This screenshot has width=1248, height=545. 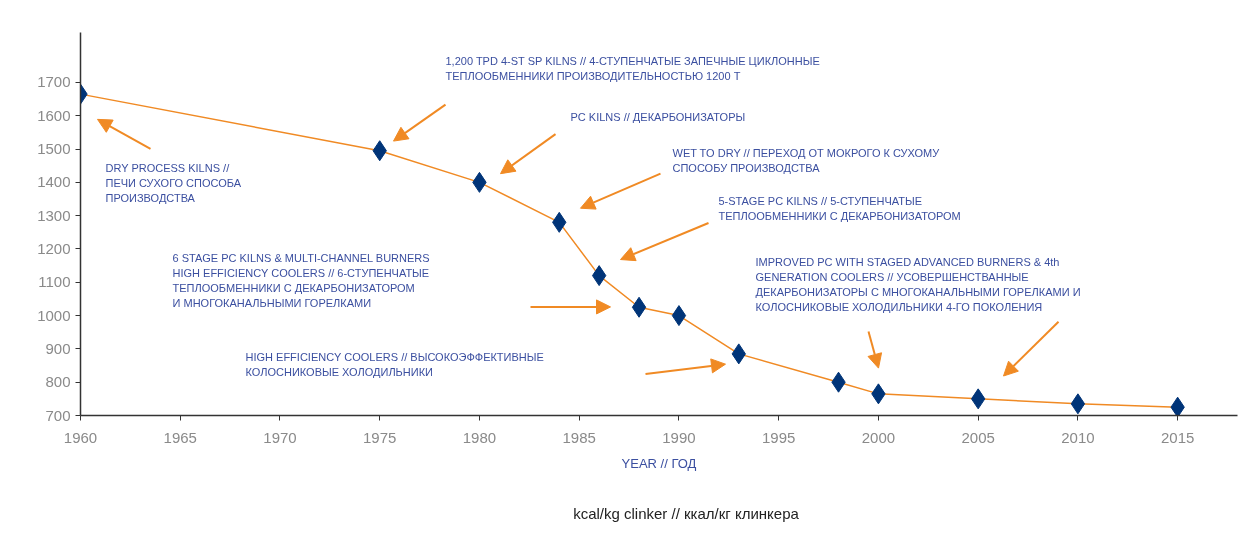 What do you see at coordinates (301, 280) in the screenshot?
I see `annotation: 6 STAGE PC KILNS & MULTI-CHANNEL BURNERS HIGH EFFICIENCY COOLERS // 6-СТУПЕНЧАТЫЕ ТЕПЛООБМЕННИКИ С ДЕКАРБОНИЗАТОРОМ И МНОГОКАНАЛЬНЫМИ ГОРЕЛКАМИ` at bounding box center [301, 280].